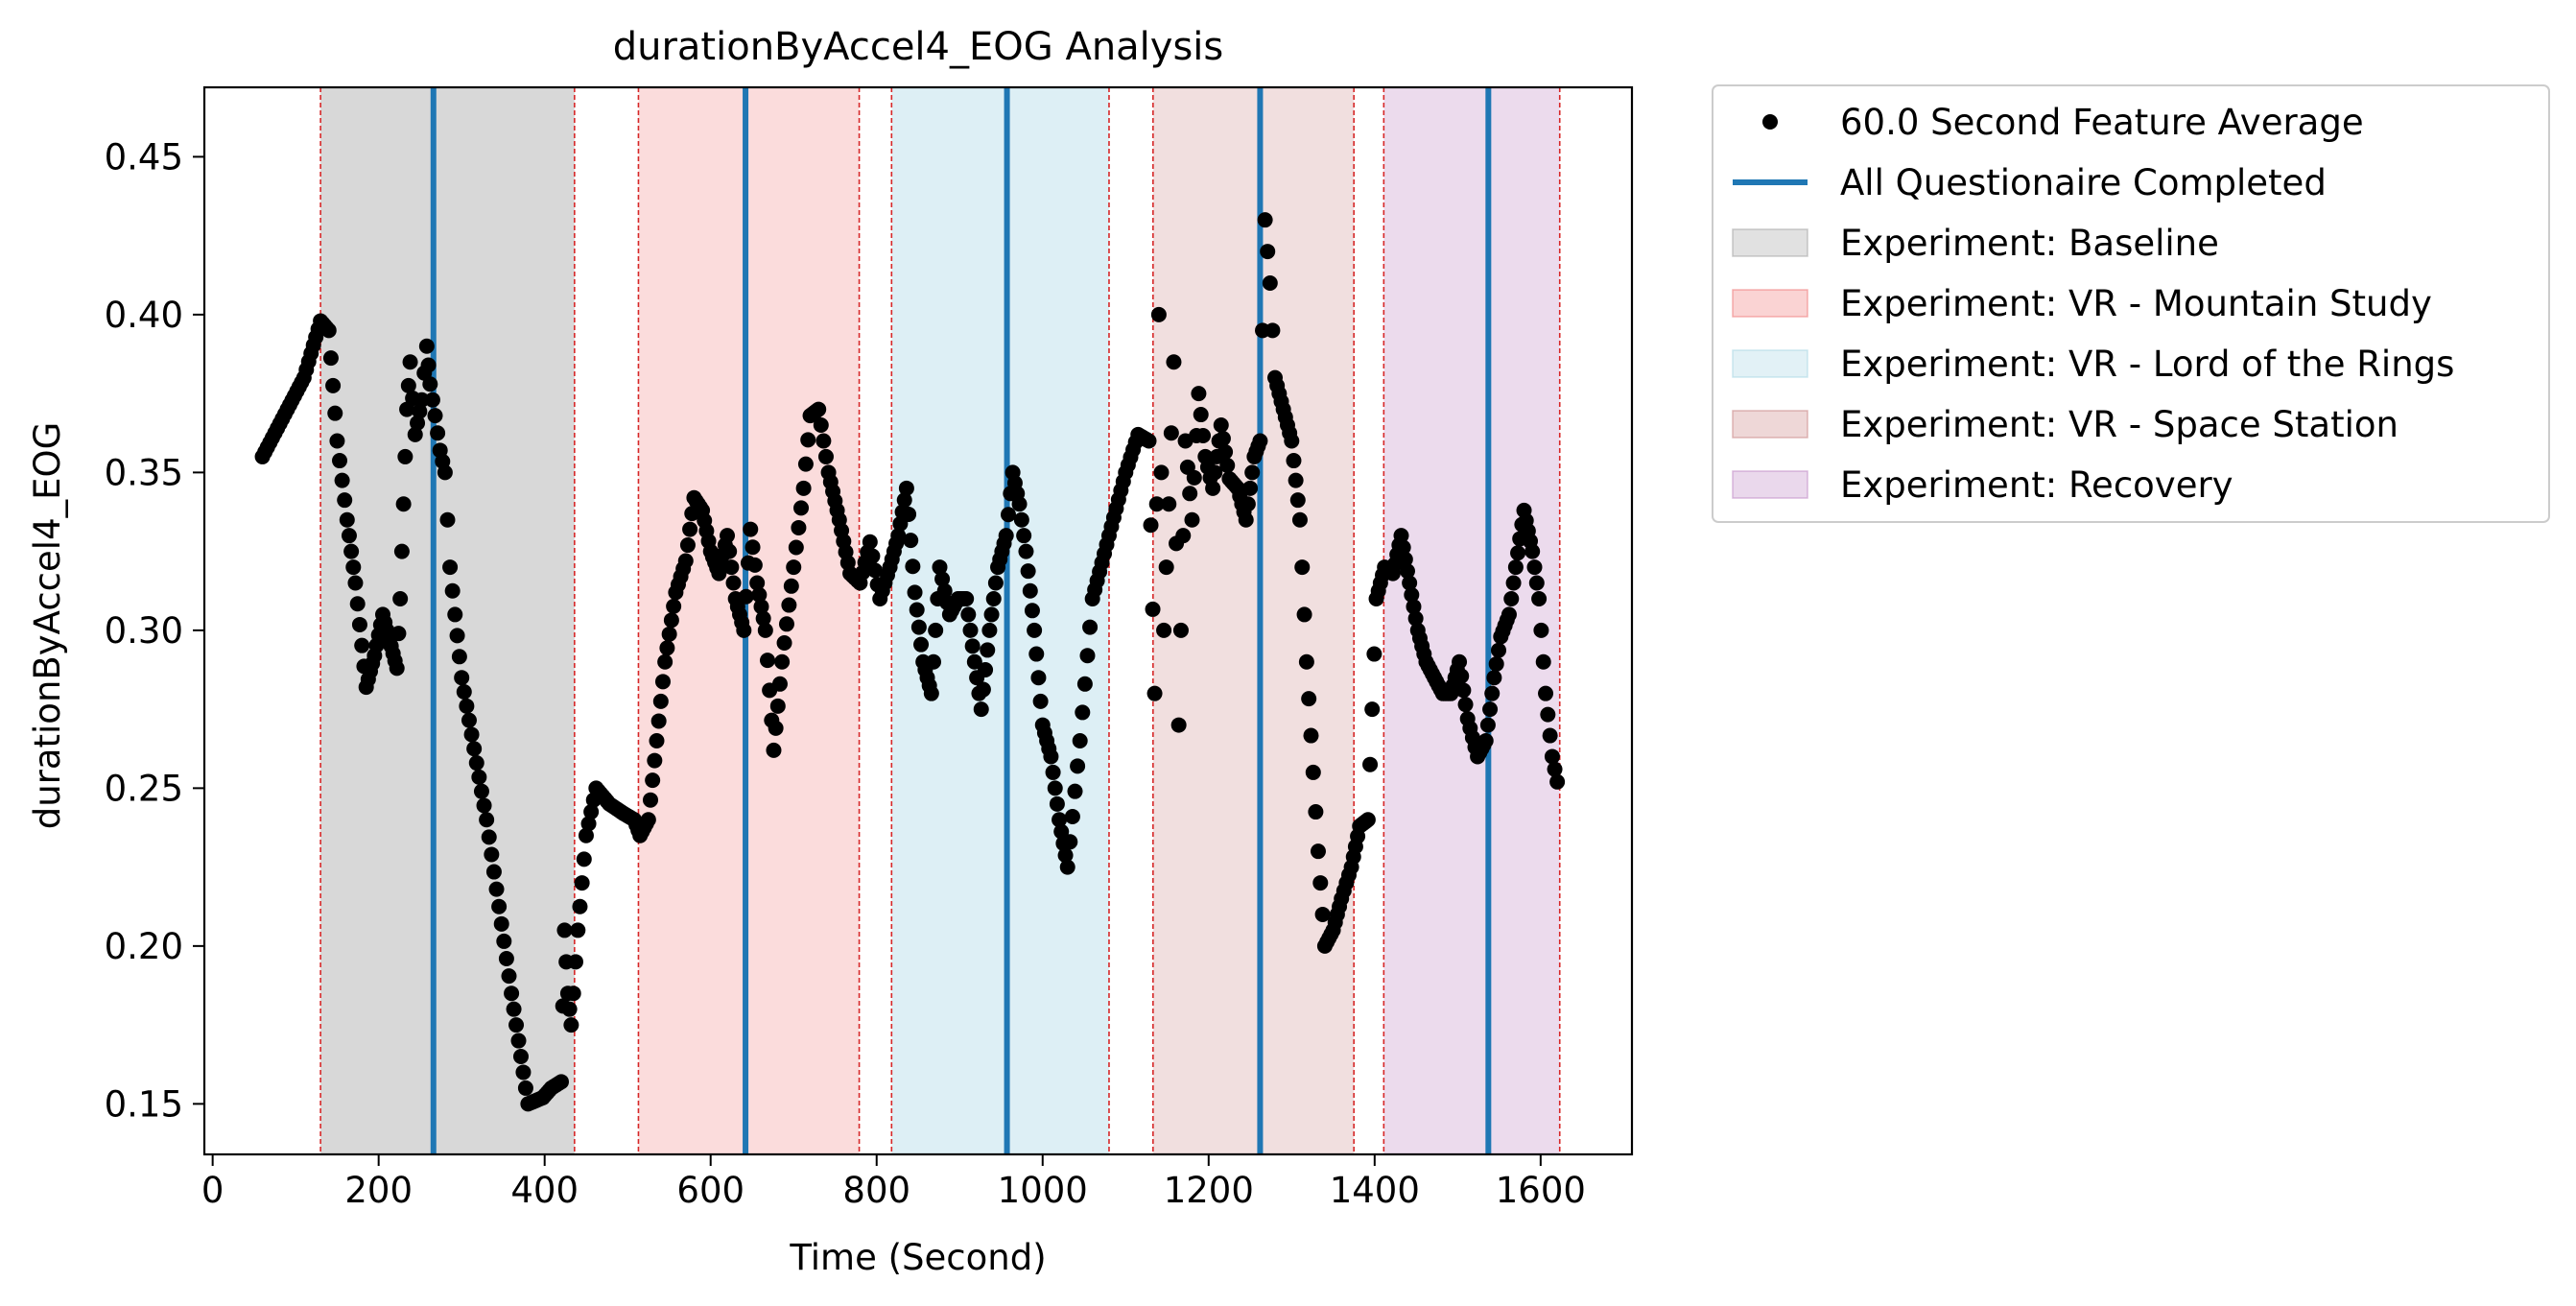  What do you see at coordinates (1209, 1190) in the screenshot?
I see `x-tick-label: 1200` at bounding box center [1209, 1190].